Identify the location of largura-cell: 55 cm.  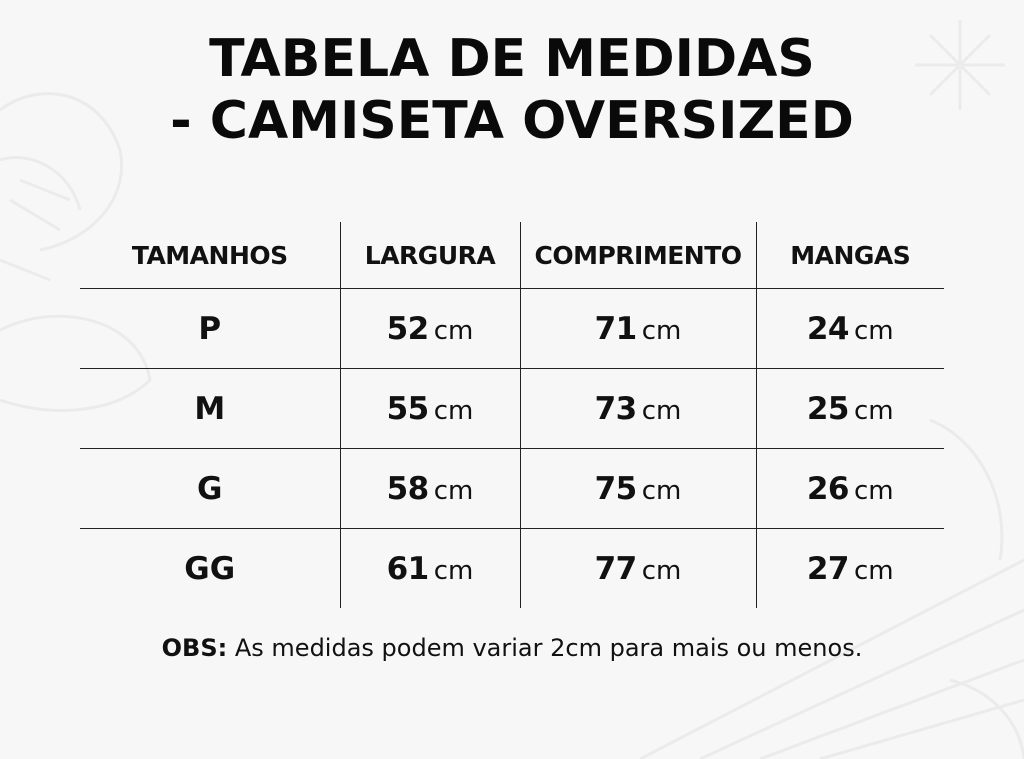
(429, 408).